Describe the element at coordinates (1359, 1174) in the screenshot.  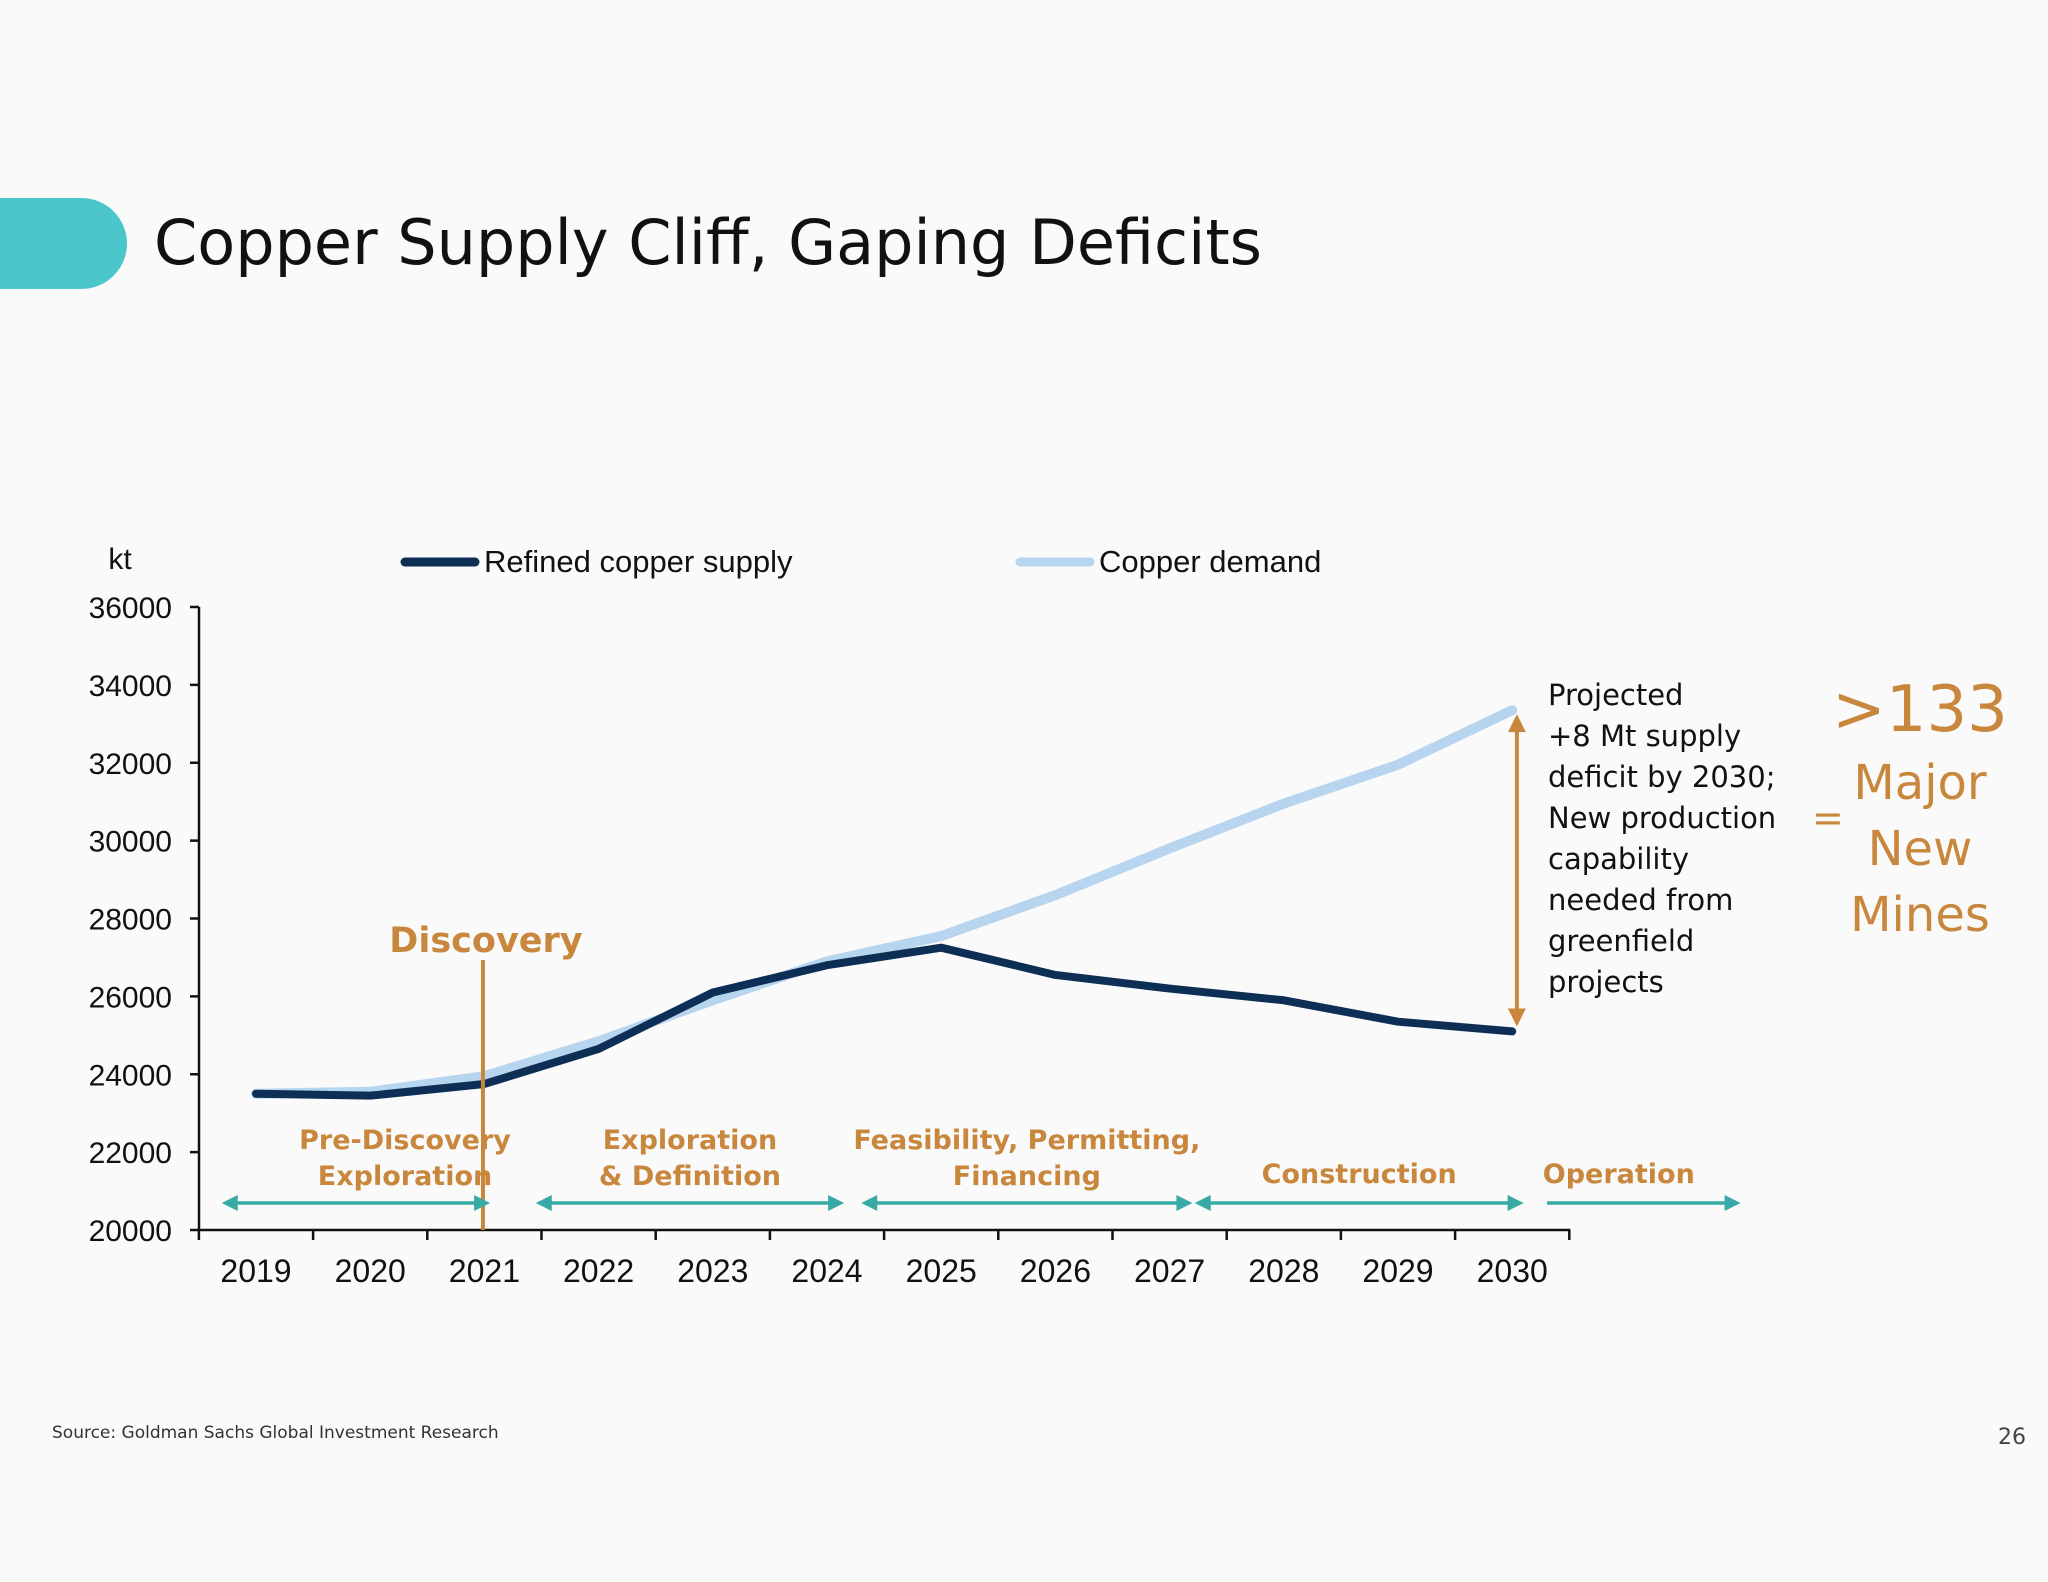
I see `phase-label: Construction` at that location.